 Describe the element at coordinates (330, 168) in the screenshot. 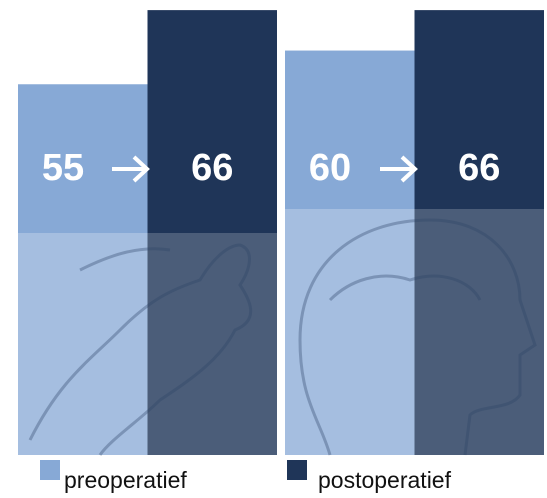

I see `value-label: 60` at that location.